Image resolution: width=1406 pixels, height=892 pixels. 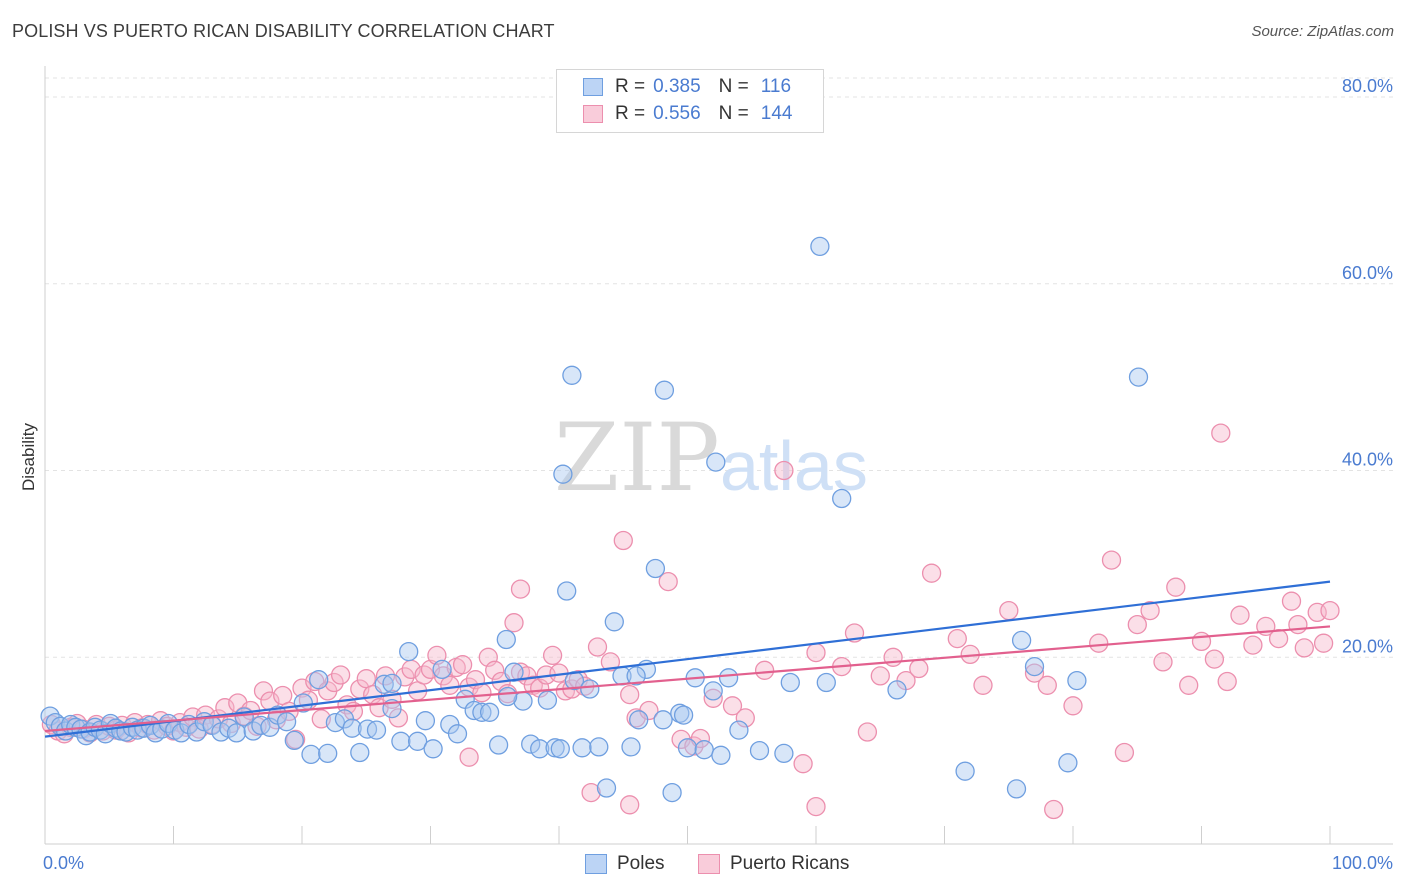 What do you see at coordinates (630, 86) in the screenshot?
I see `poles-r-label: R =` at bounding box center [630, 86].